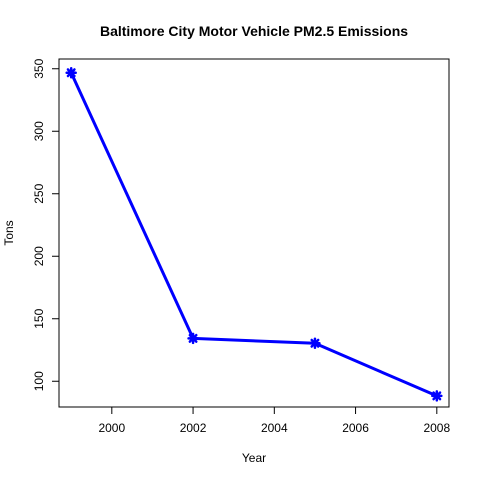  Describe the element at coordinates (39, 256) in the screenshot. I see `y-tick-label: 200` at that location.